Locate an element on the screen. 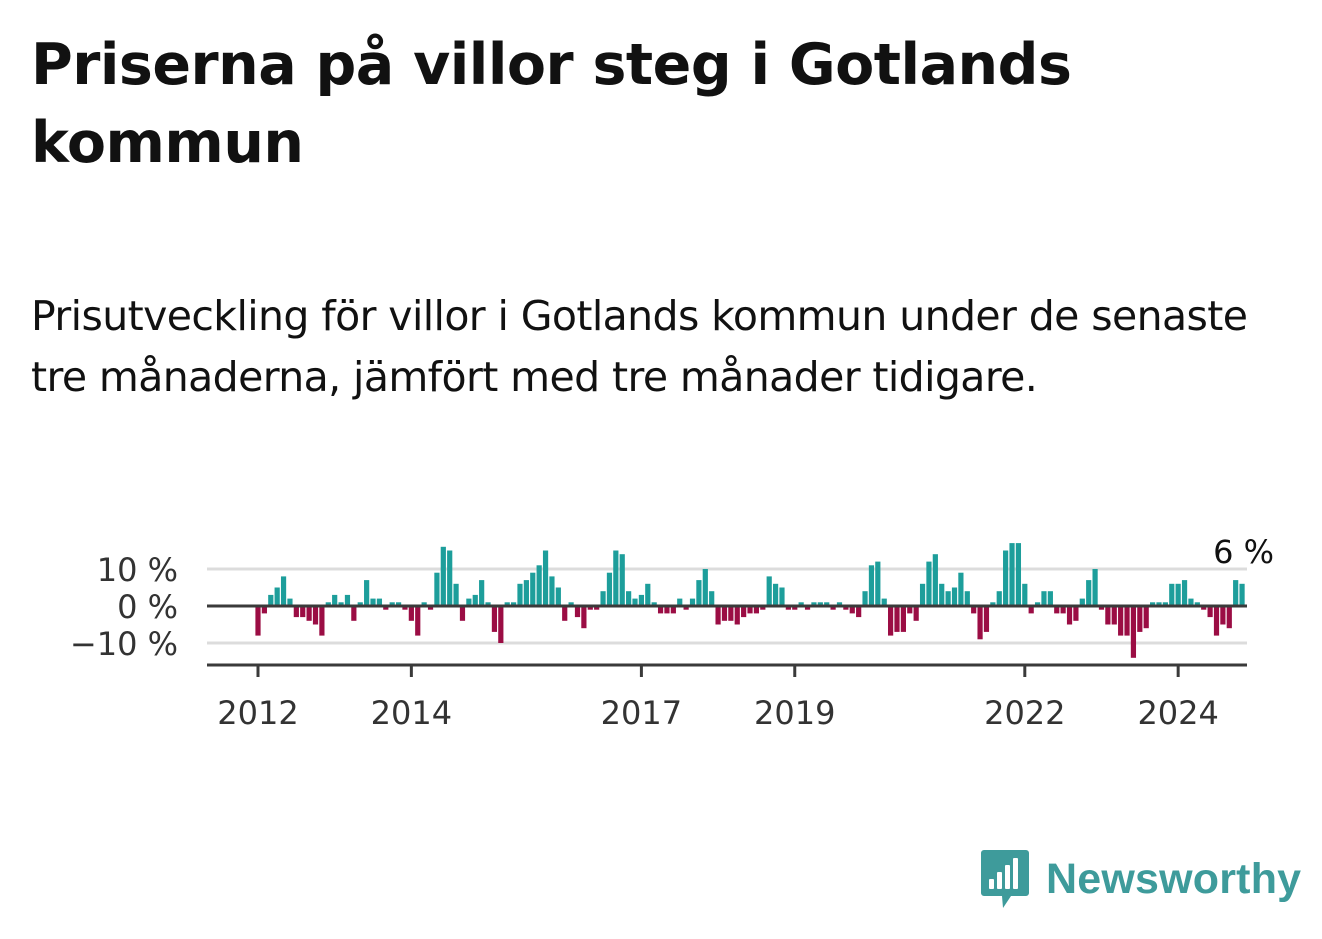 This screenshot has width=1322, height=939. last-value-label: 6 % is located at coordinates (1243, 552).